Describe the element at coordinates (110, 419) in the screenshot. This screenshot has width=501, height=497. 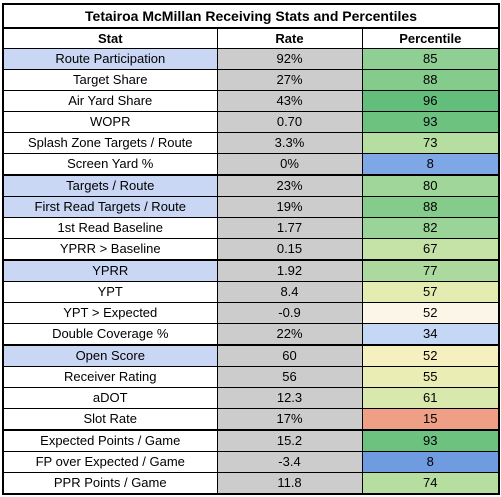
I see `stat-cell: Slot Rate` at that location.